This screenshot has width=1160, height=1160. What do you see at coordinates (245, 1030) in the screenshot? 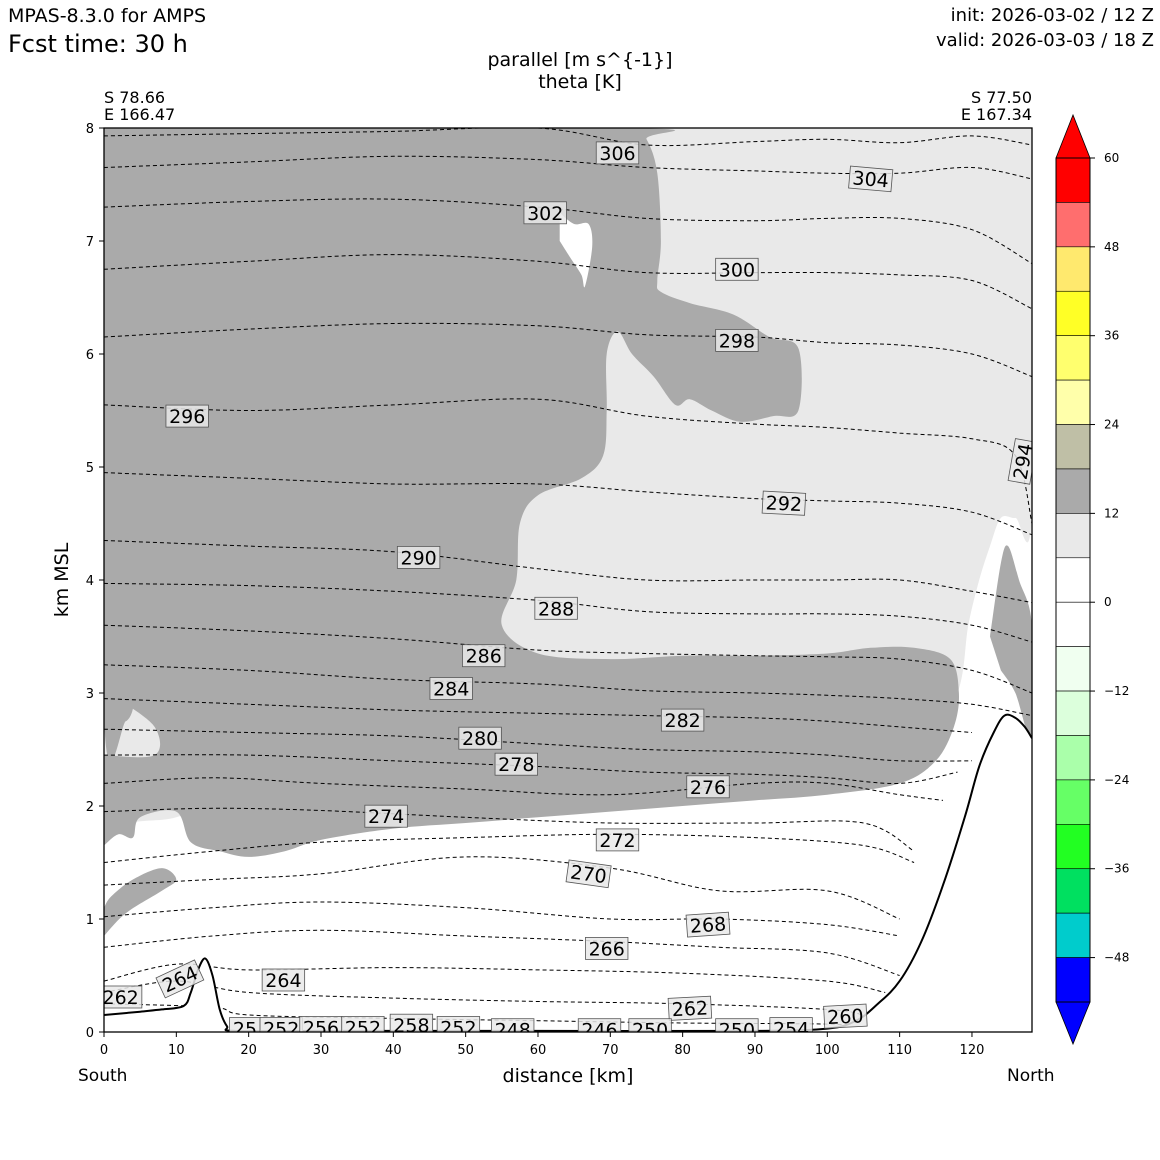
I see `contour-label-text: 25` at bounding box center [245, 1030].